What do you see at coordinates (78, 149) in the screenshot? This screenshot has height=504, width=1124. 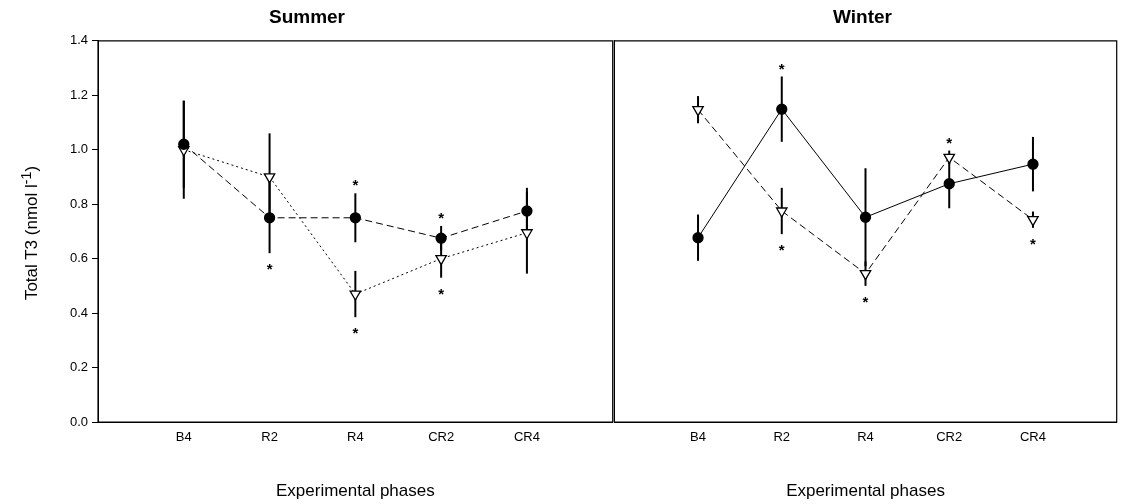 I see `y-tick-label: 1.0` at bounding box center [78, 149].